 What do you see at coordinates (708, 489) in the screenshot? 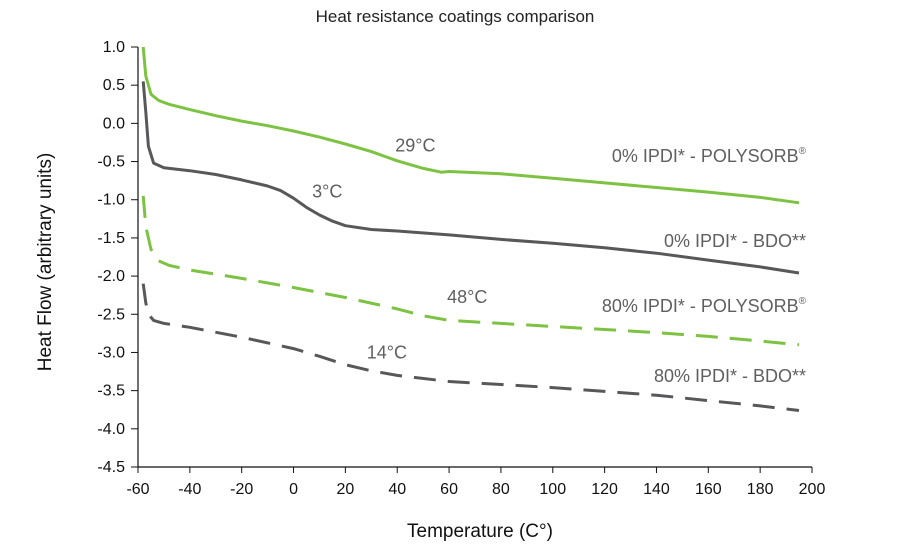
I see `x-tick-label: 160` at bounding box center [708, 489].